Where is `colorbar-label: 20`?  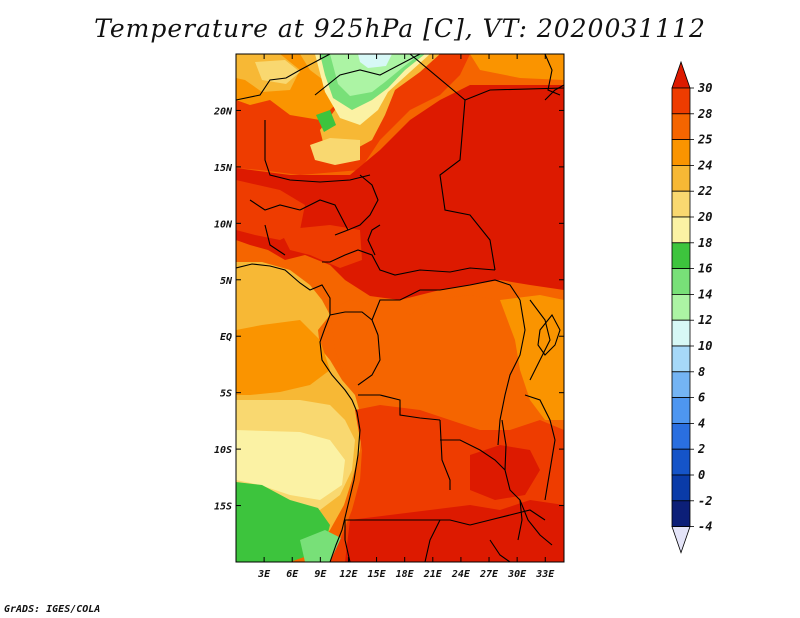
colorbar-label: 20 is located at coordinates (704, 217).